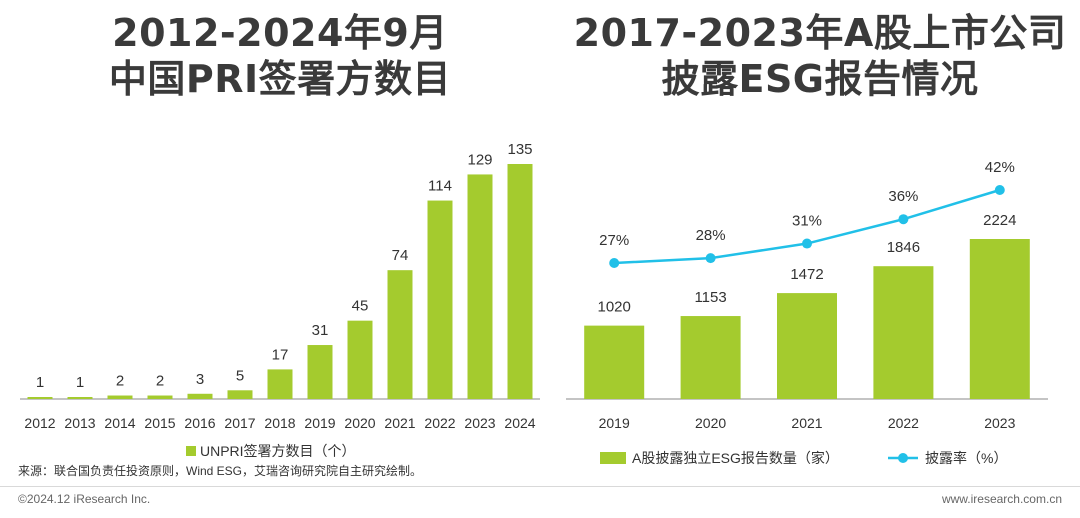  Describe the element at coordinates (360, 359) in the screenshot. I see `left-bar-2020` at that location.